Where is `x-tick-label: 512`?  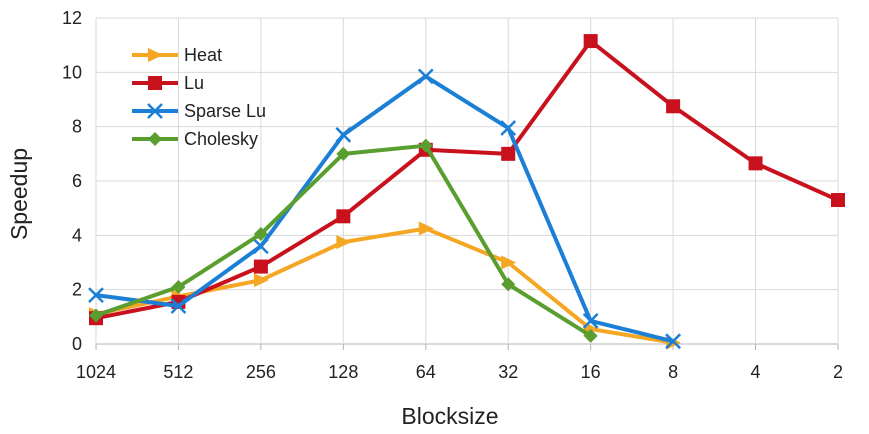
x-tick-label: 512 is located at coordinates (178, 372).